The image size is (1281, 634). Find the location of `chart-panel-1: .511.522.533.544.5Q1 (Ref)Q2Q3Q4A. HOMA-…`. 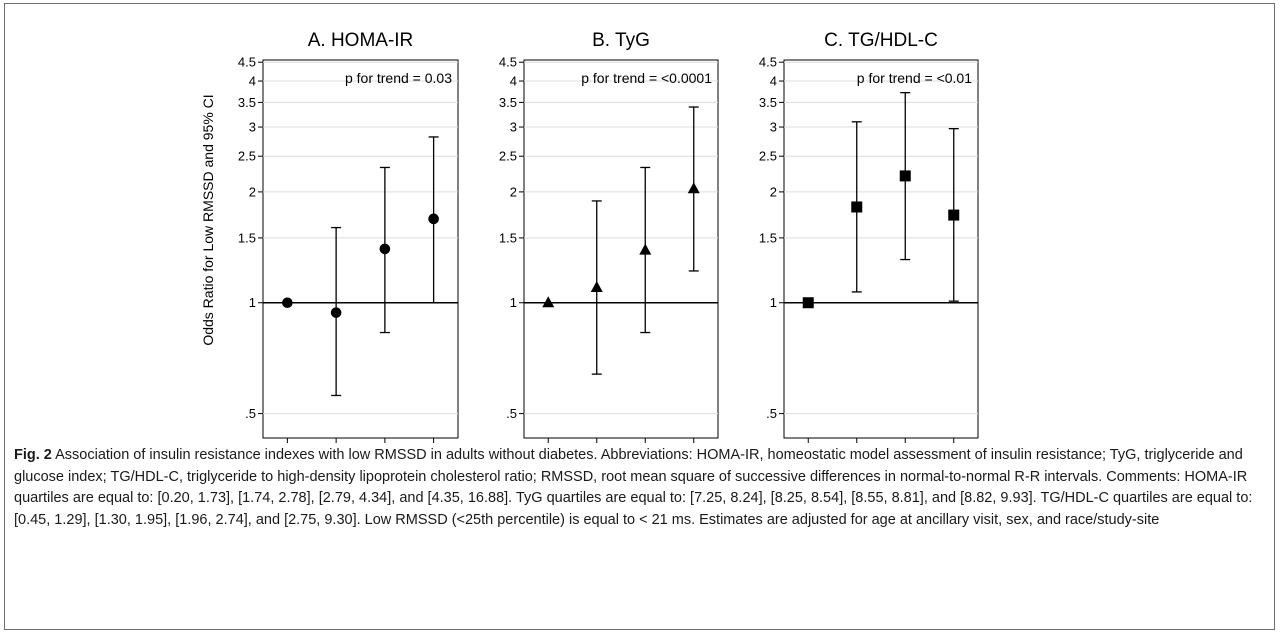

chart-panel-1: .511.522.533.544.5Q1 (Ref)Q2Q3Q4A. HOMA-… is located at coordinates (348, 236).